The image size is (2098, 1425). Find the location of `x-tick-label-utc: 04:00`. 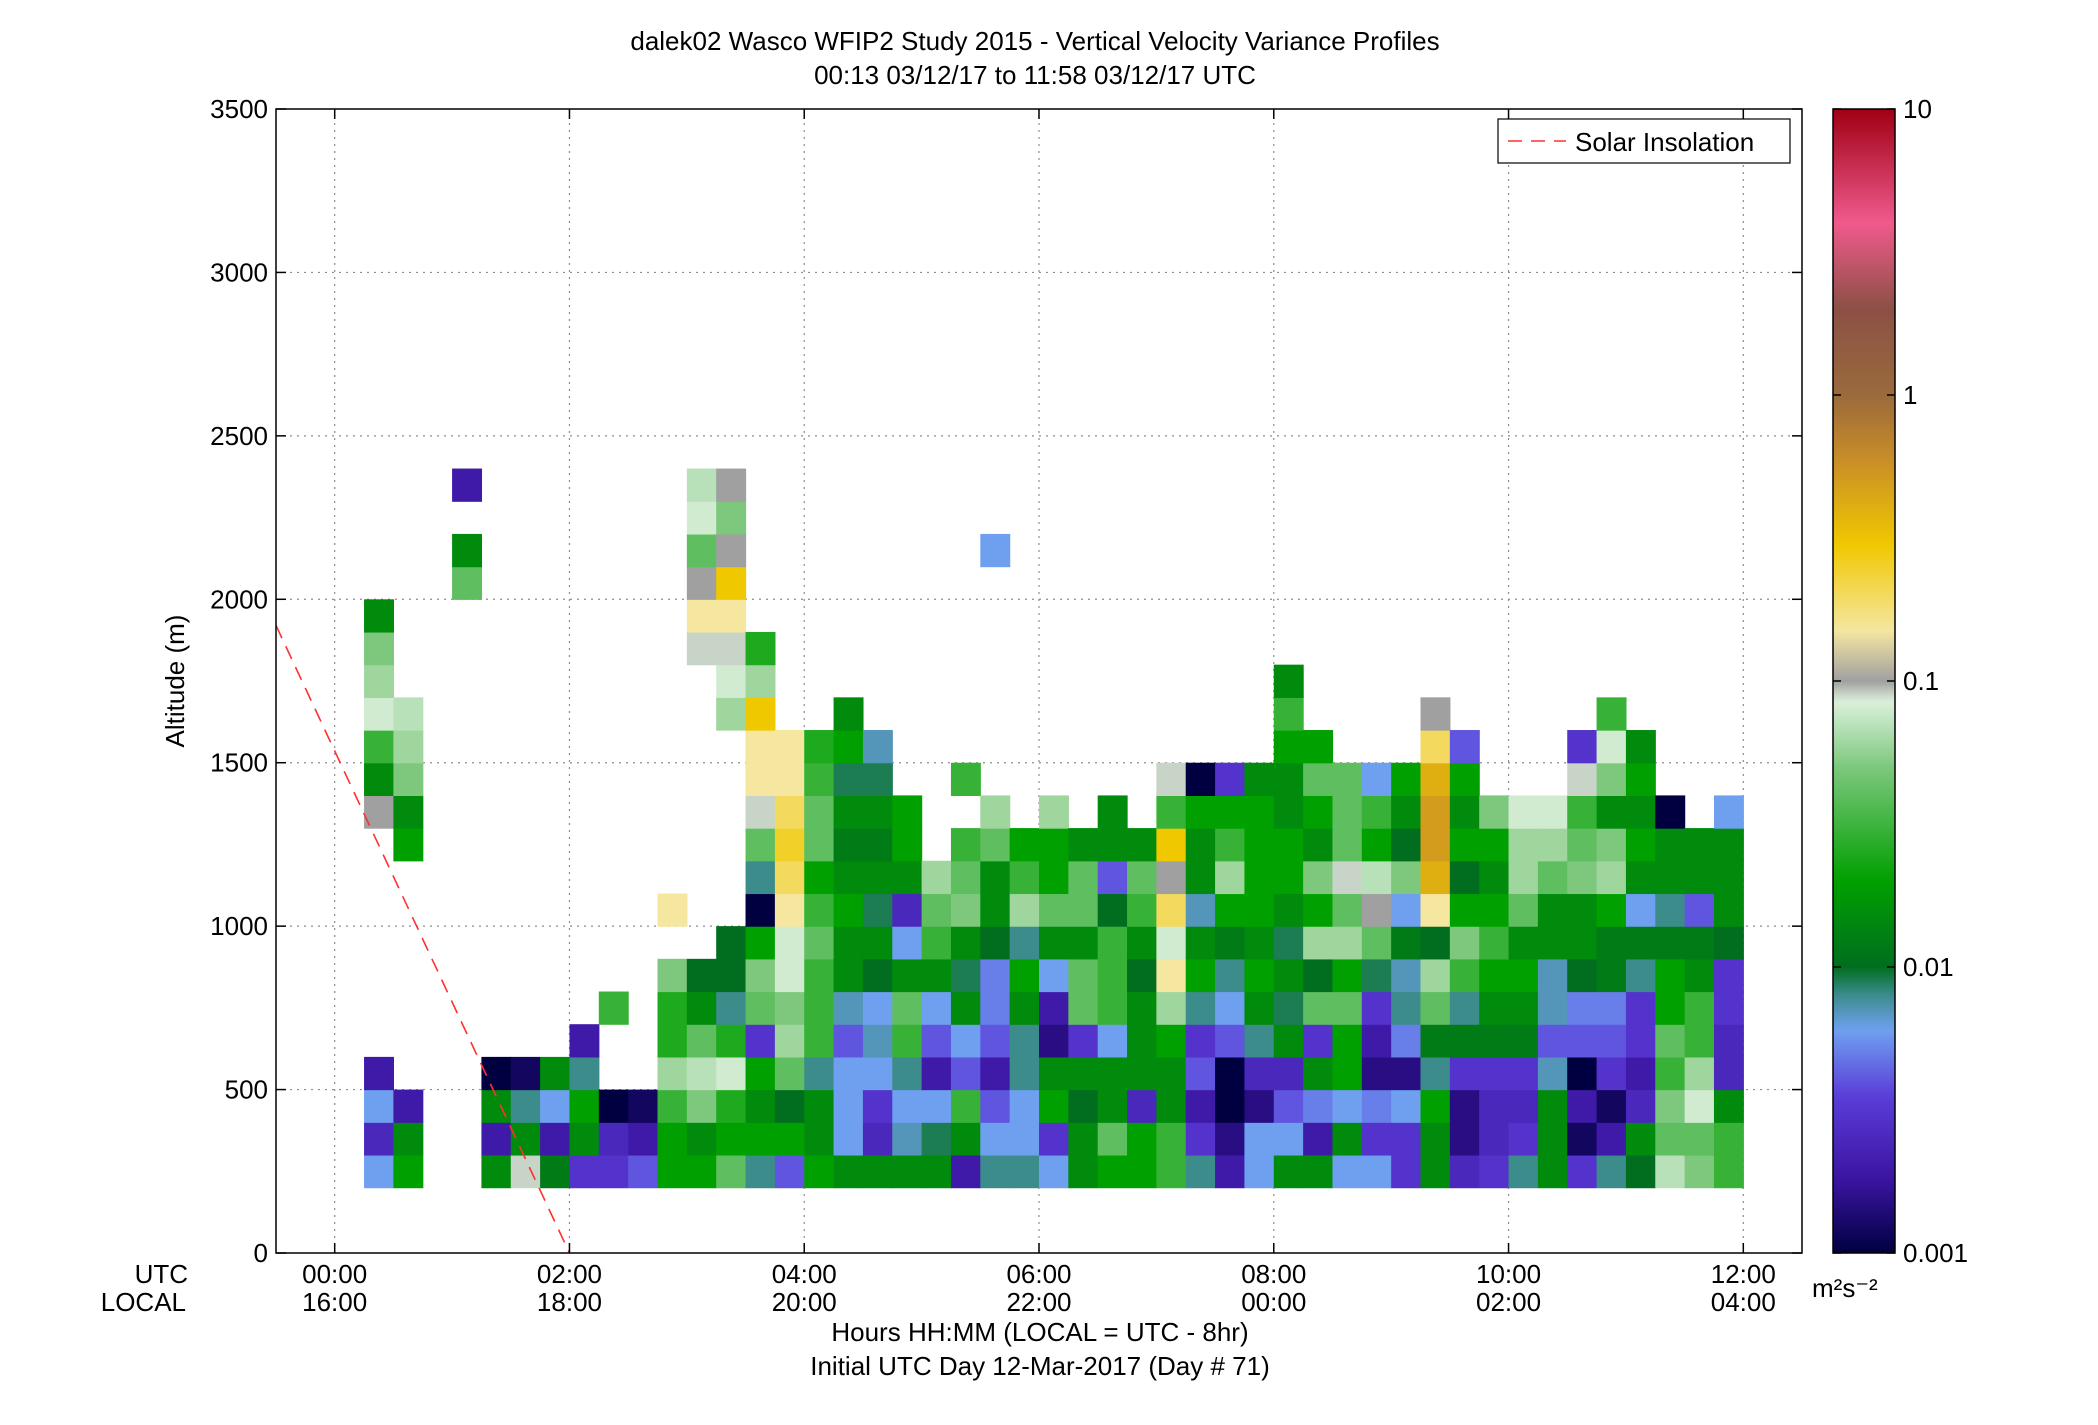

x-tick-label-utc: 04:00 is located at coordinates (804, 1274).